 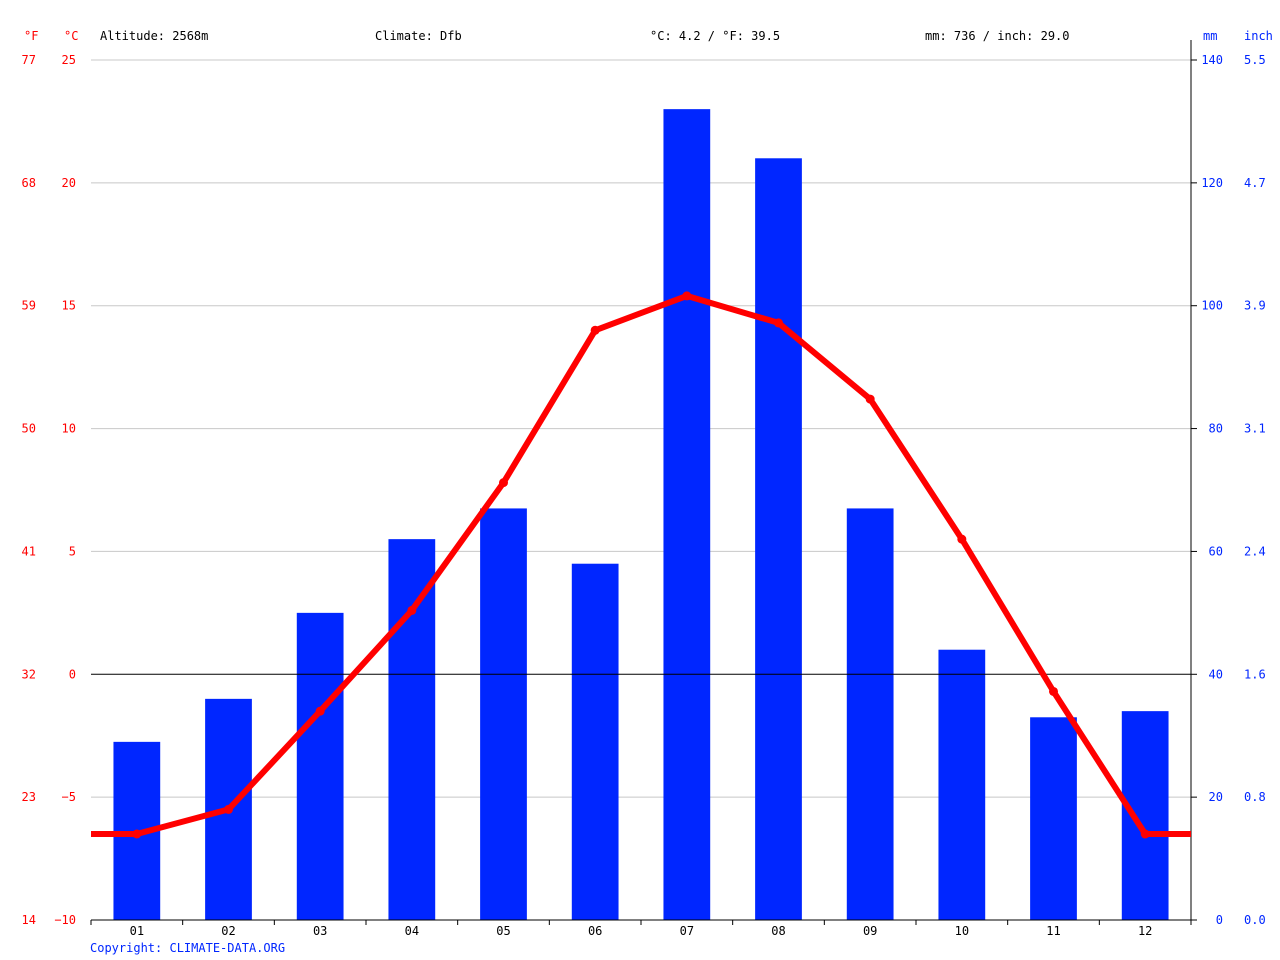 I want to click on fahrenheit-tick-label: 23, so click(x=29, y=797).